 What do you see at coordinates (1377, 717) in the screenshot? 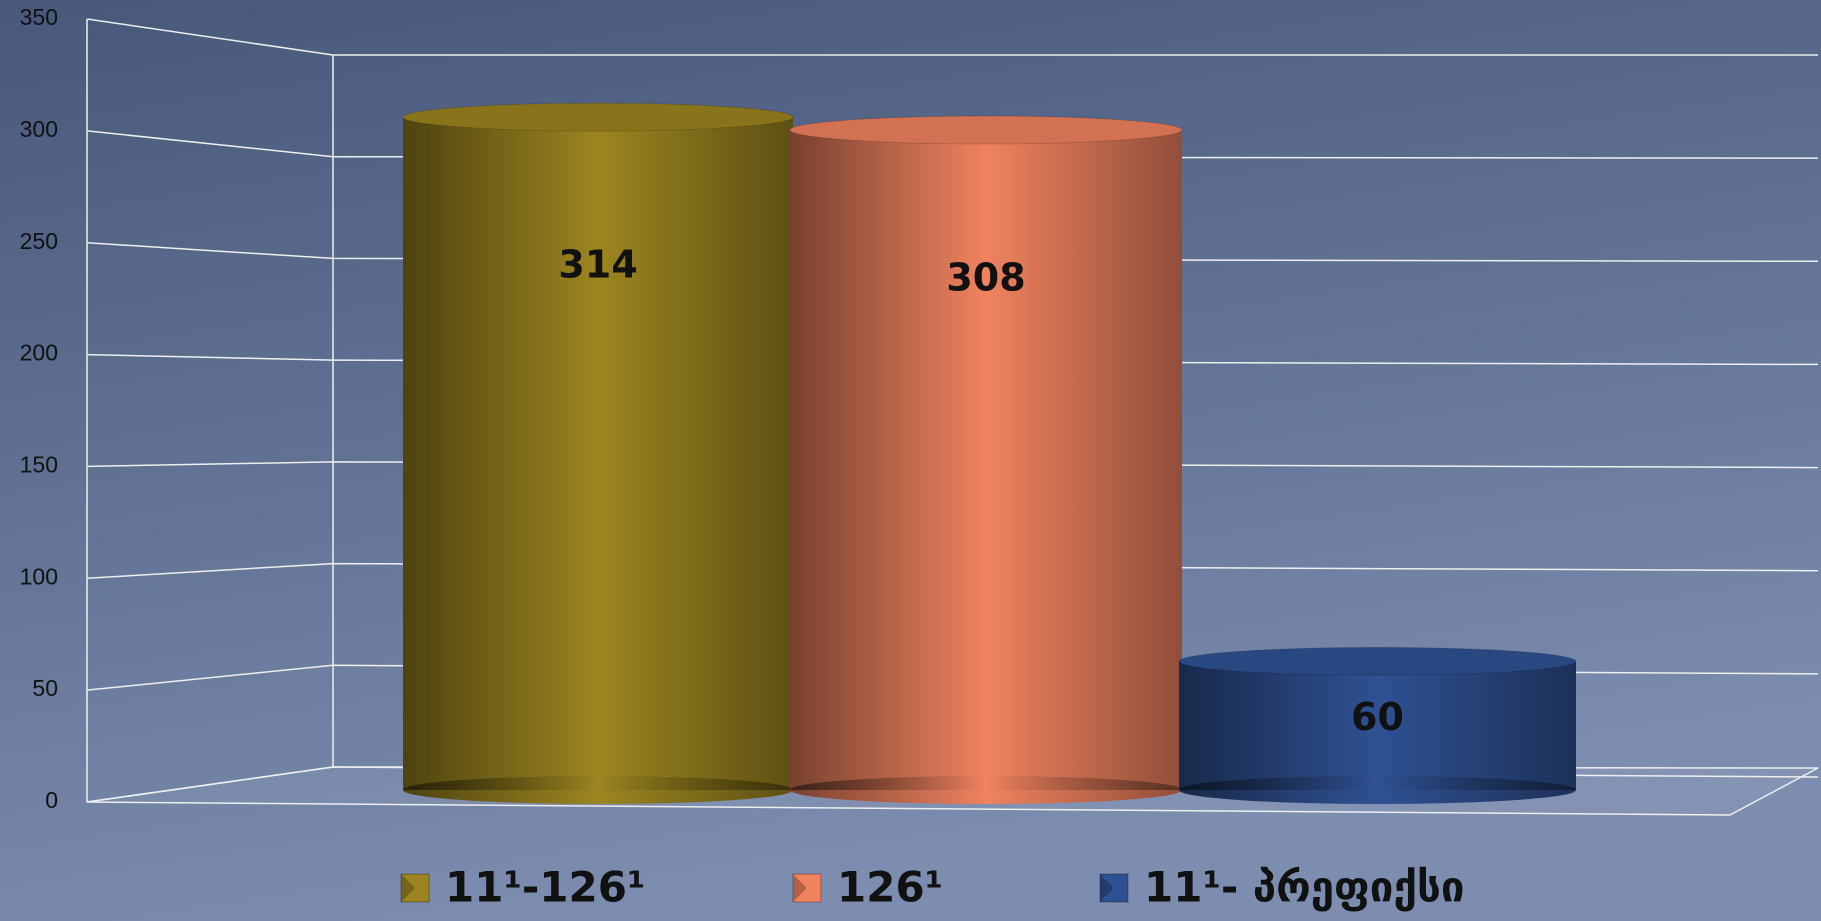
I see `value-label: 60` at bounding box center [1377, 717].